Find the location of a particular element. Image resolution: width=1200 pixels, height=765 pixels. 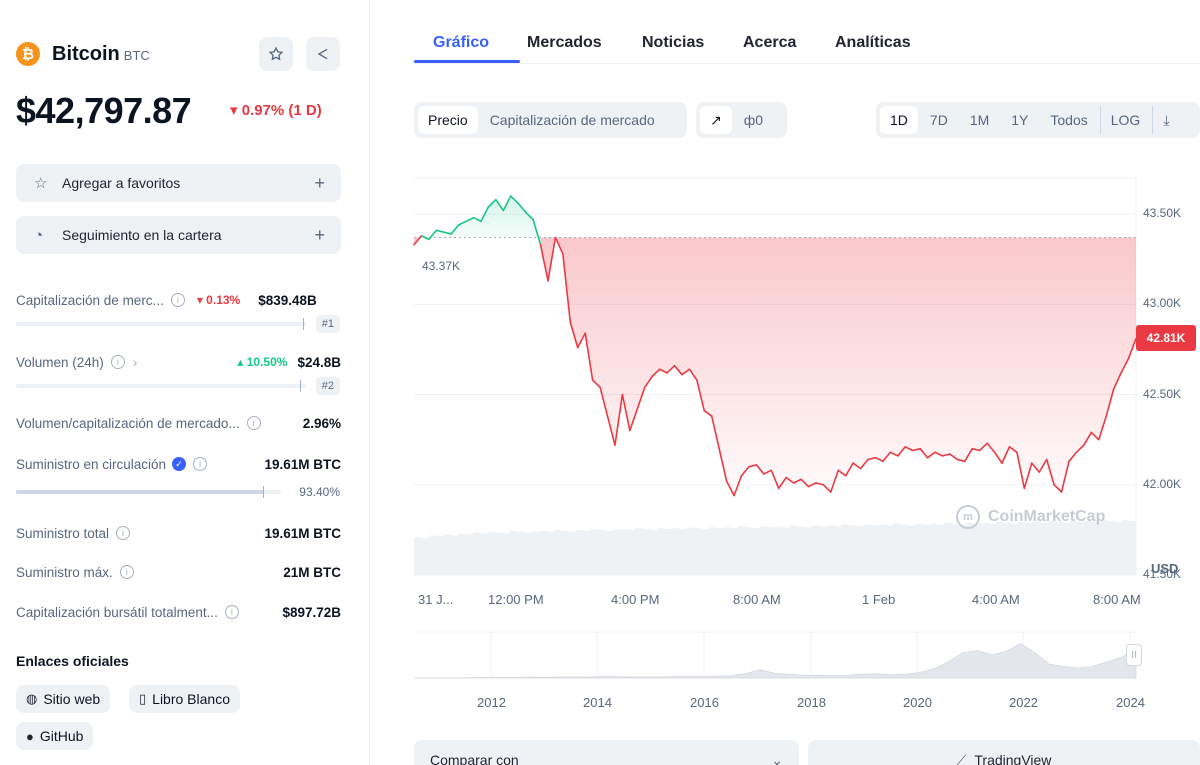

x-tick-label: 4:00 AM is located at coordinates (996, 599).